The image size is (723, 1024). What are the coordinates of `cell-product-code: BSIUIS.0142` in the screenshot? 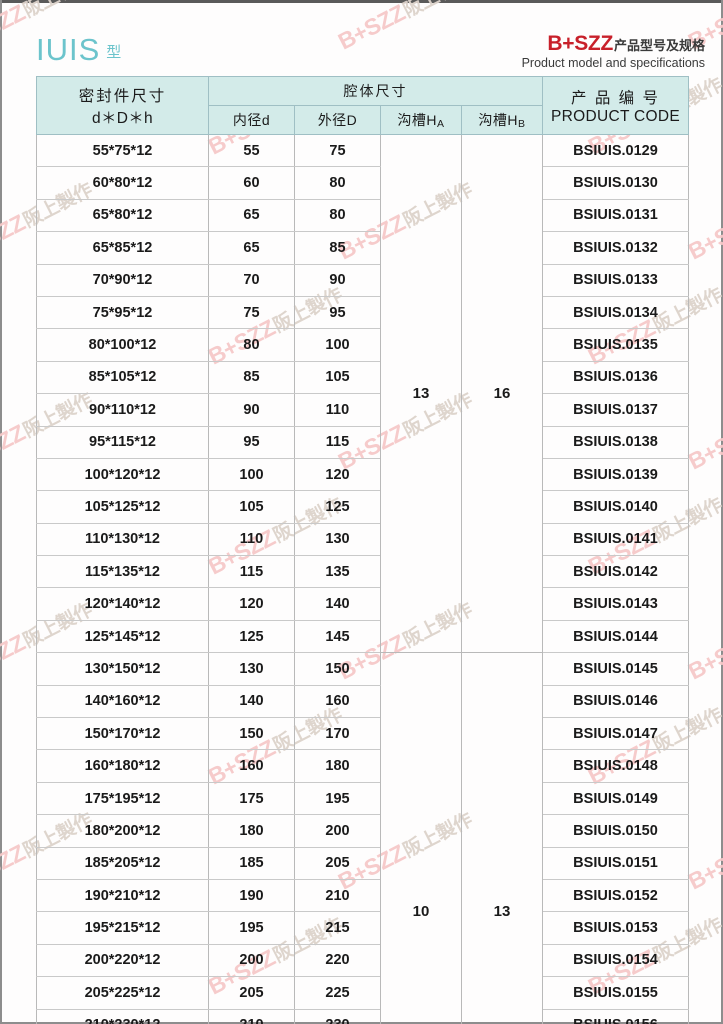 It's located at (615, 572).